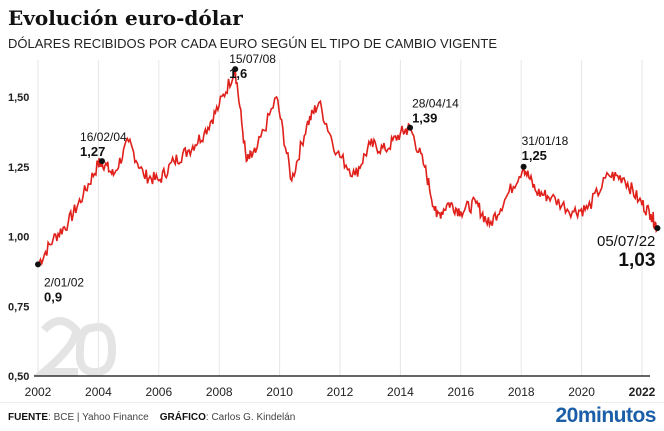 The height and width of the screenshot is (431, 664). I want to click on annotation-value: 0,9, so click(53, 296).